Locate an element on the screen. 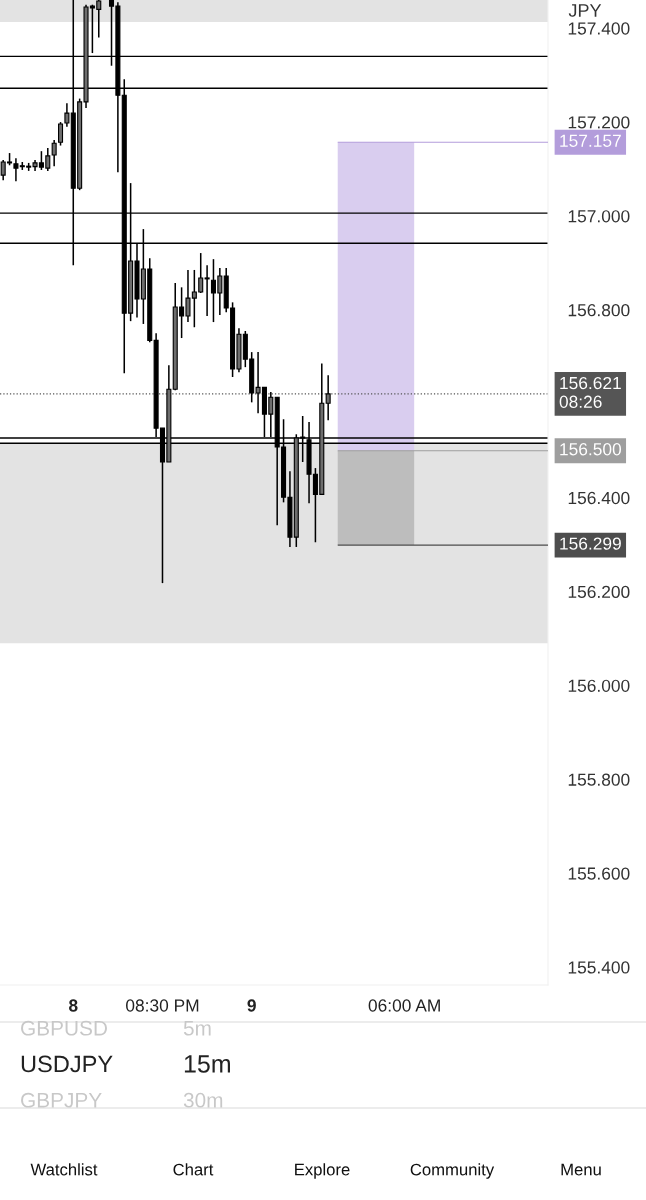 This screenshot has width=646, height=1200. text: Watchlist is located at coordinates (64, 1169).